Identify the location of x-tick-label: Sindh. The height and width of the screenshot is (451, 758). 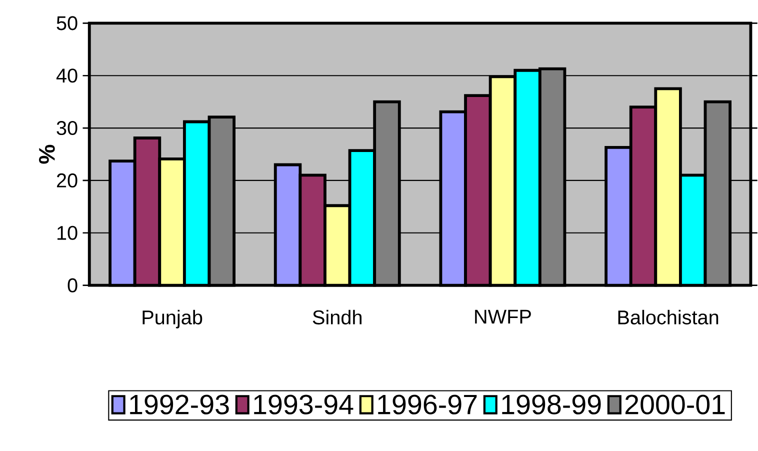
(337, 317).